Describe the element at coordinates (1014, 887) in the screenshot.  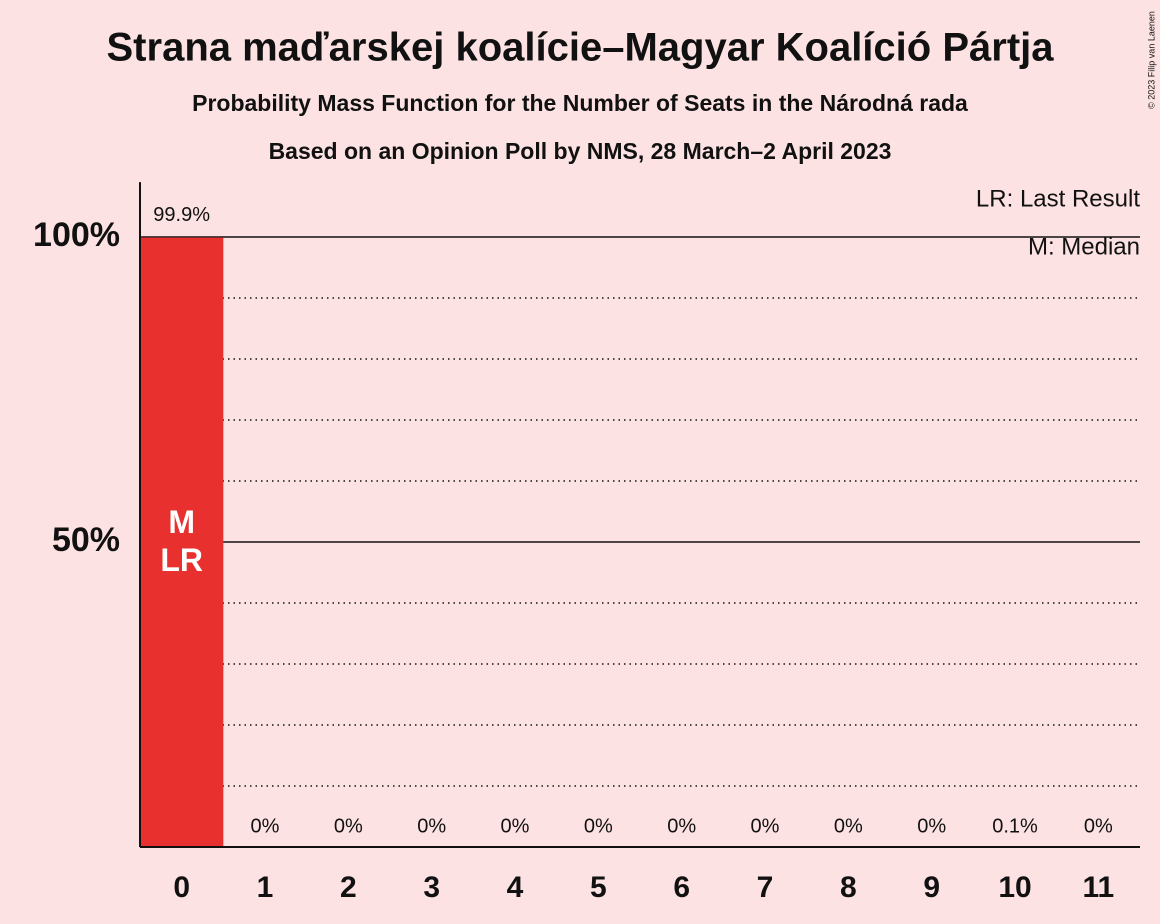
I see `x-tick-label: 10` at that location.